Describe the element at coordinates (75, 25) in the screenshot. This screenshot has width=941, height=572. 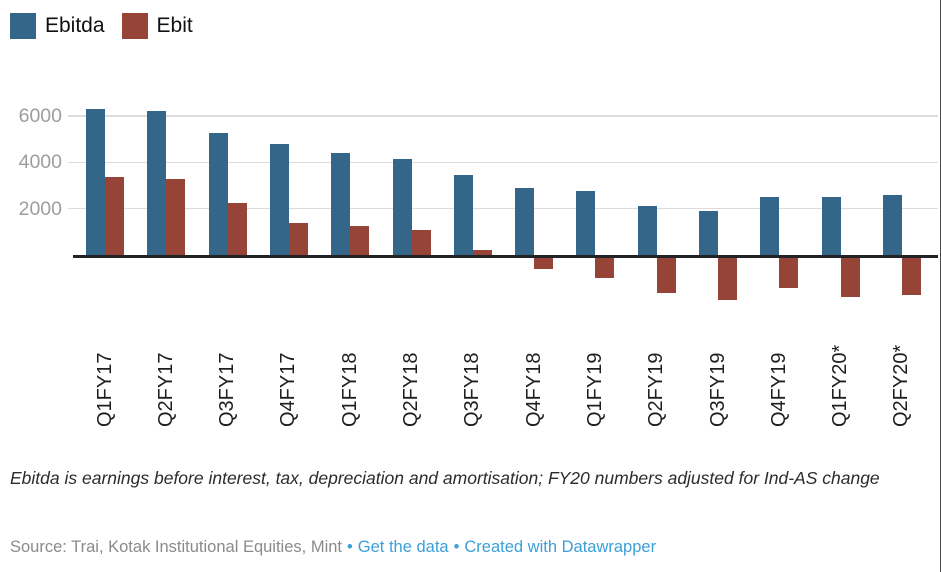
I see `legend-label-ebitda: Ebitda` at that location.